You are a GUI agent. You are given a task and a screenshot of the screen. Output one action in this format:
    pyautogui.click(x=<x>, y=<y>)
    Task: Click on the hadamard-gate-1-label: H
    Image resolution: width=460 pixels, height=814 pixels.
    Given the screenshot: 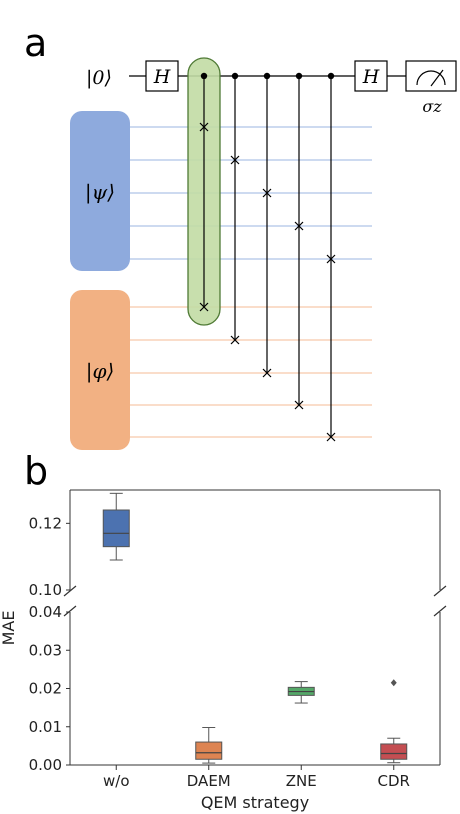 What is the action you would take?
    pyautogui.click(x=162, y=77)
    